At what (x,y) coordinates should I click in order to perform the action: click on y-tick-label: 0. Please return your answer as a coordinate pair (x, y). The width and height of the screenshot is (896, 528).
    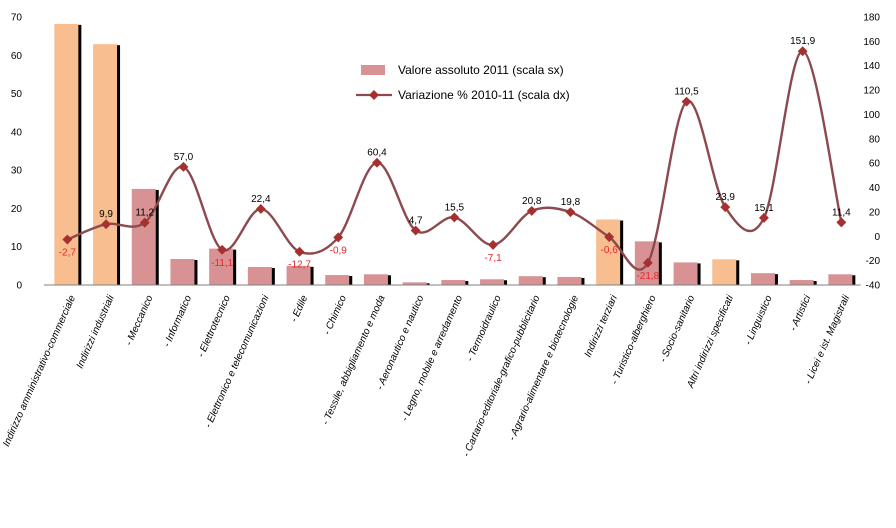
    Looking at the image, I should click on (19, 286).